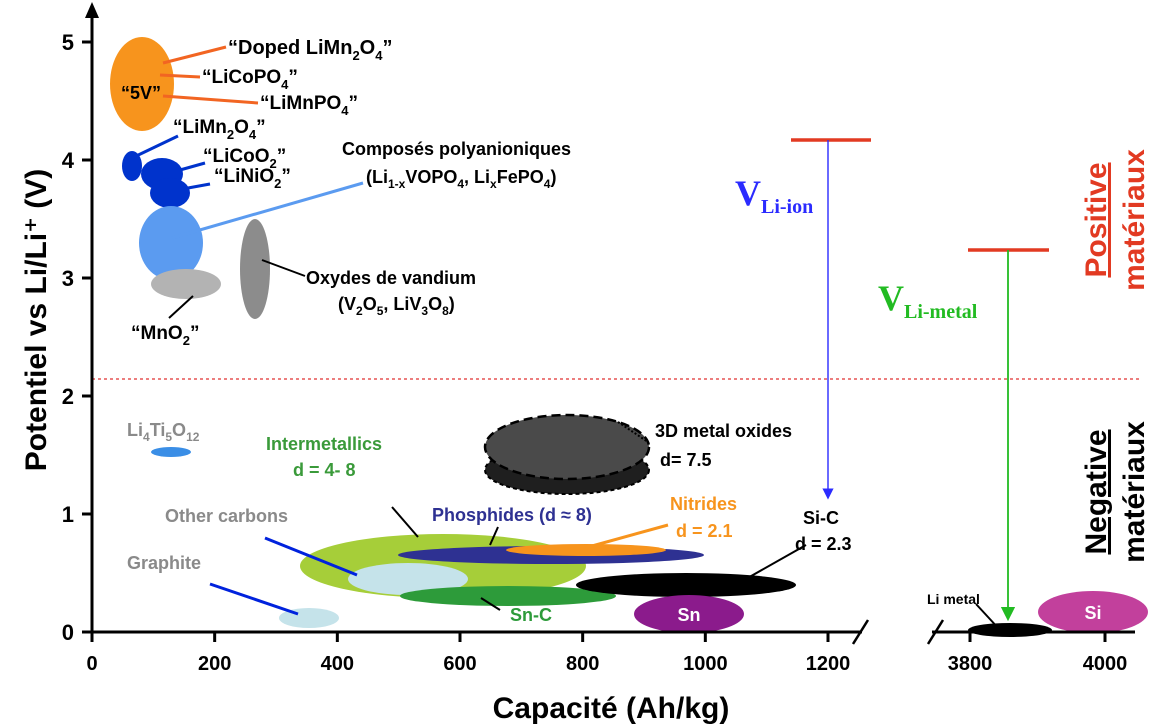  I want to click on region-mno2, so click(186, 284).